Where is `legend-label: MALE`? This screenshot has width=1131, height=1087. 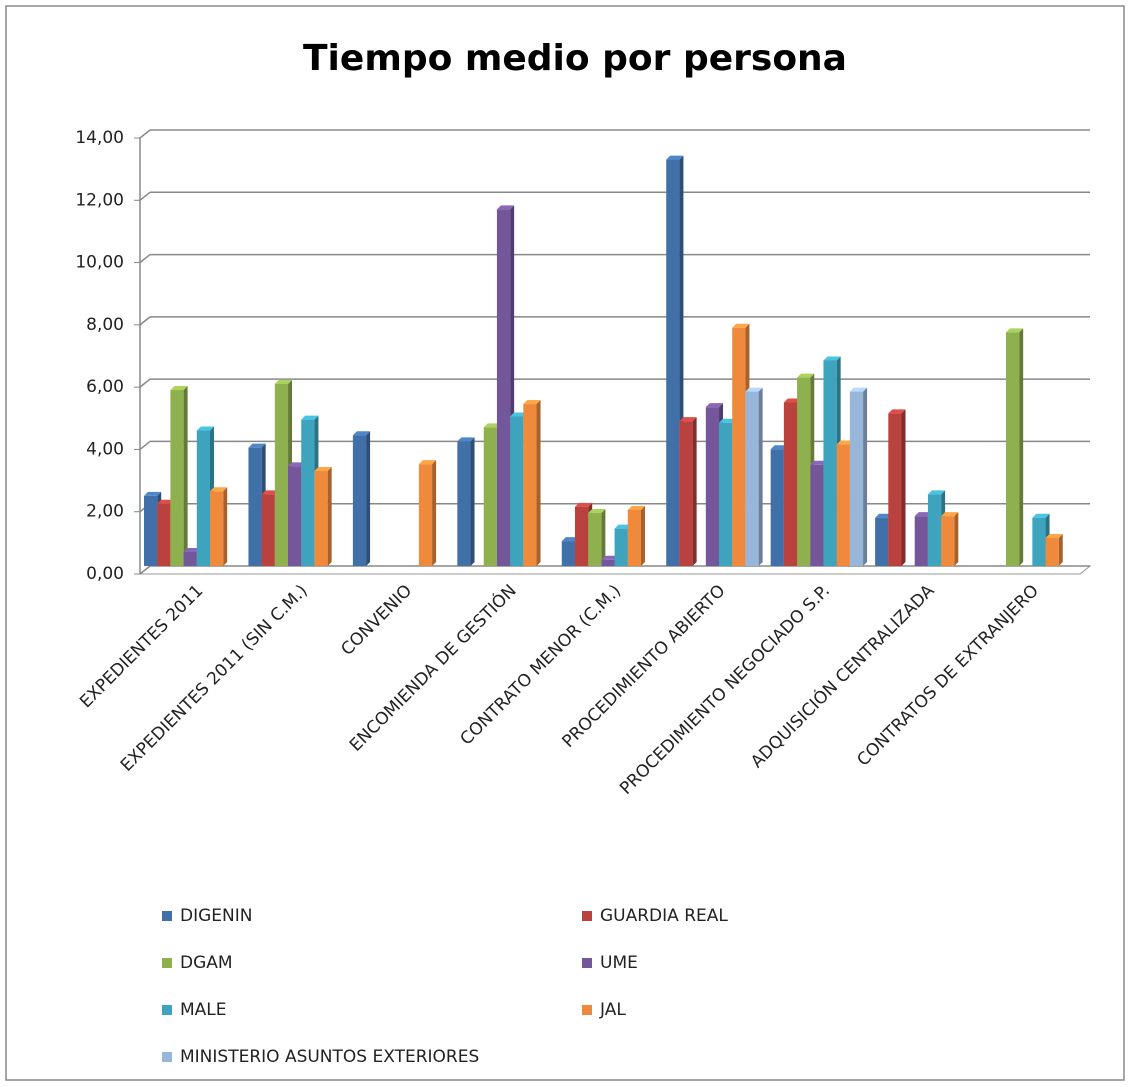 legend-label: MALE is located at coordinates (203, 1010).